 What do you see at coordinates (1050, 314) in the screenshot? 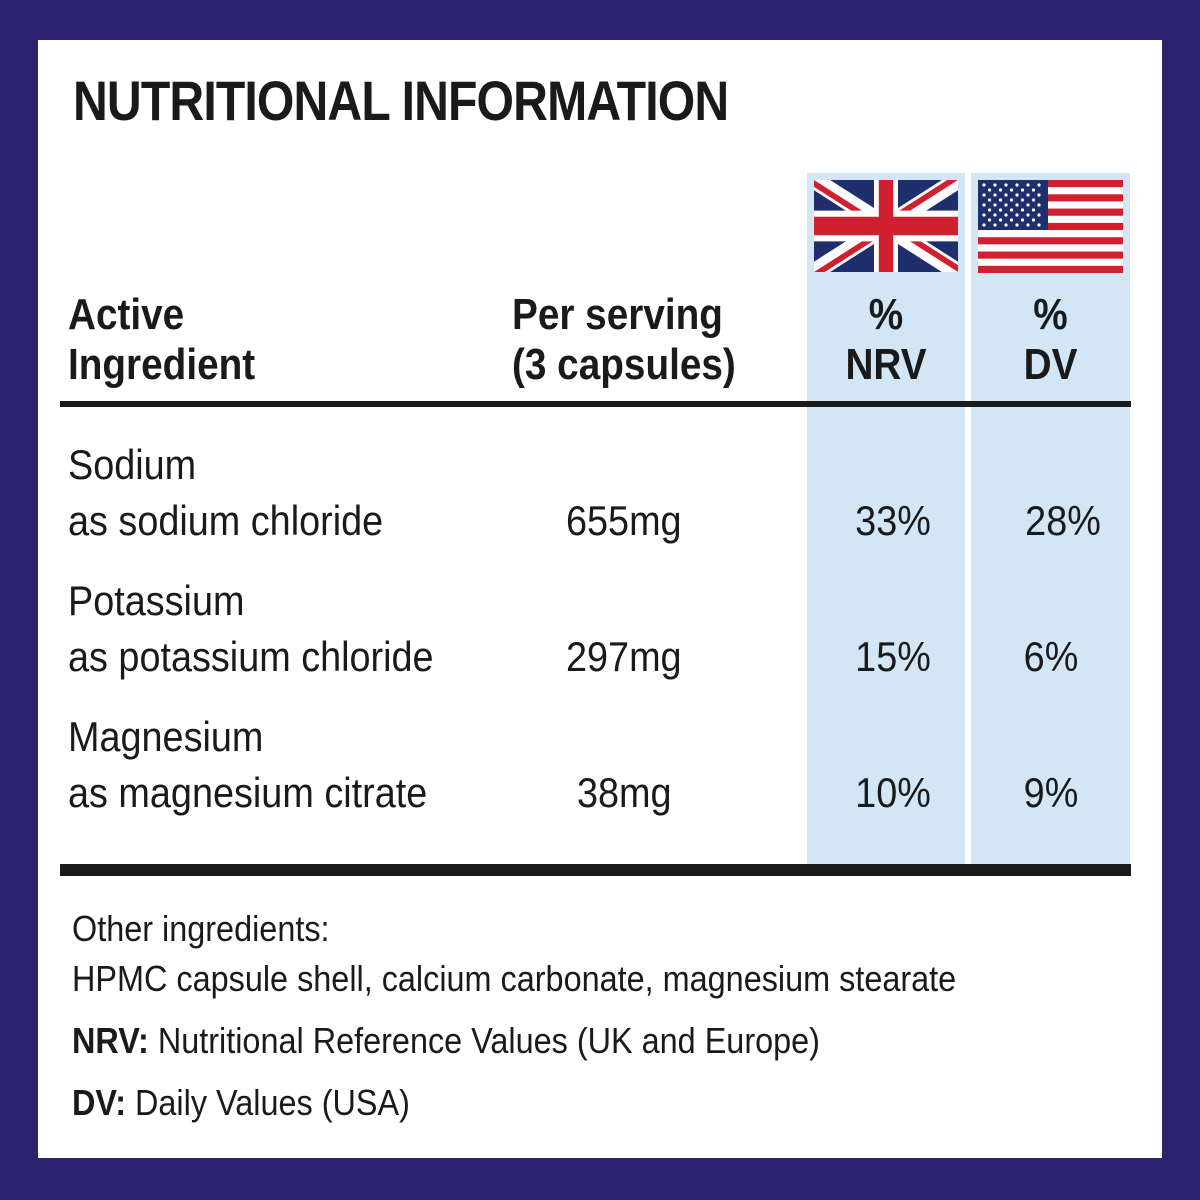
I see `header-dv-line1: %` at bounding box center [1050, 314].